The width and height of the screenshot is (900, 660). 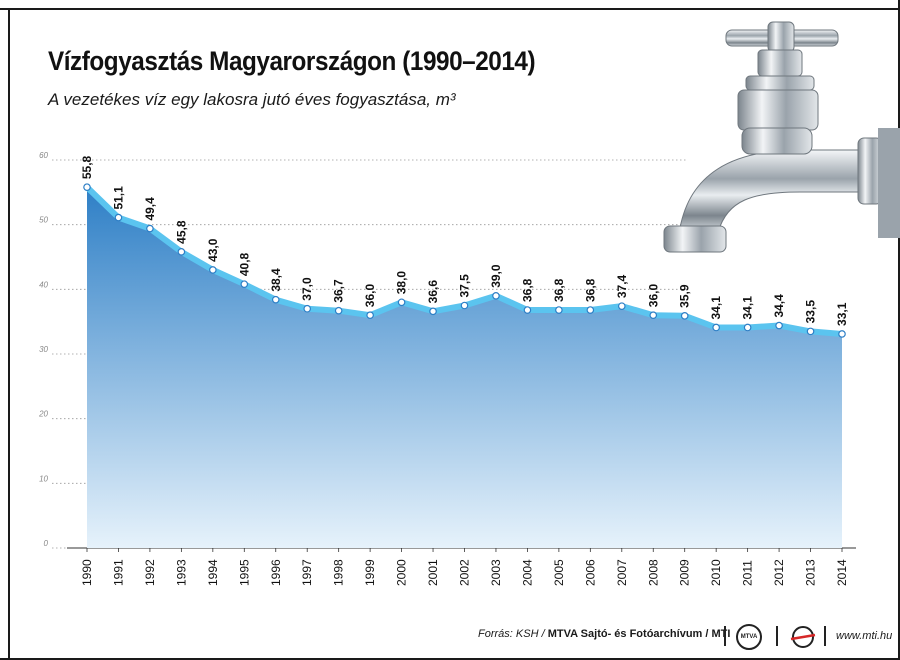 I want to click on data-label: 33,1, so click(x=842, y=314).